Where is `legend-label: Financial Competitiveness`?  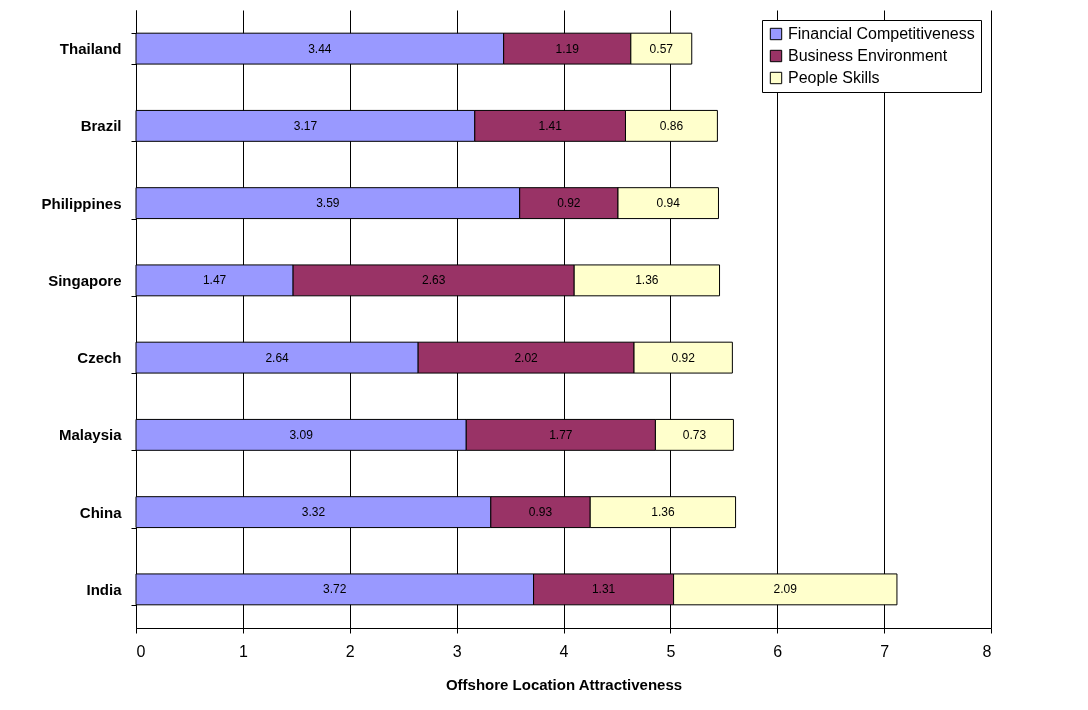 legend-label: Financial Competitiveness is located at coordinates (881, 33).